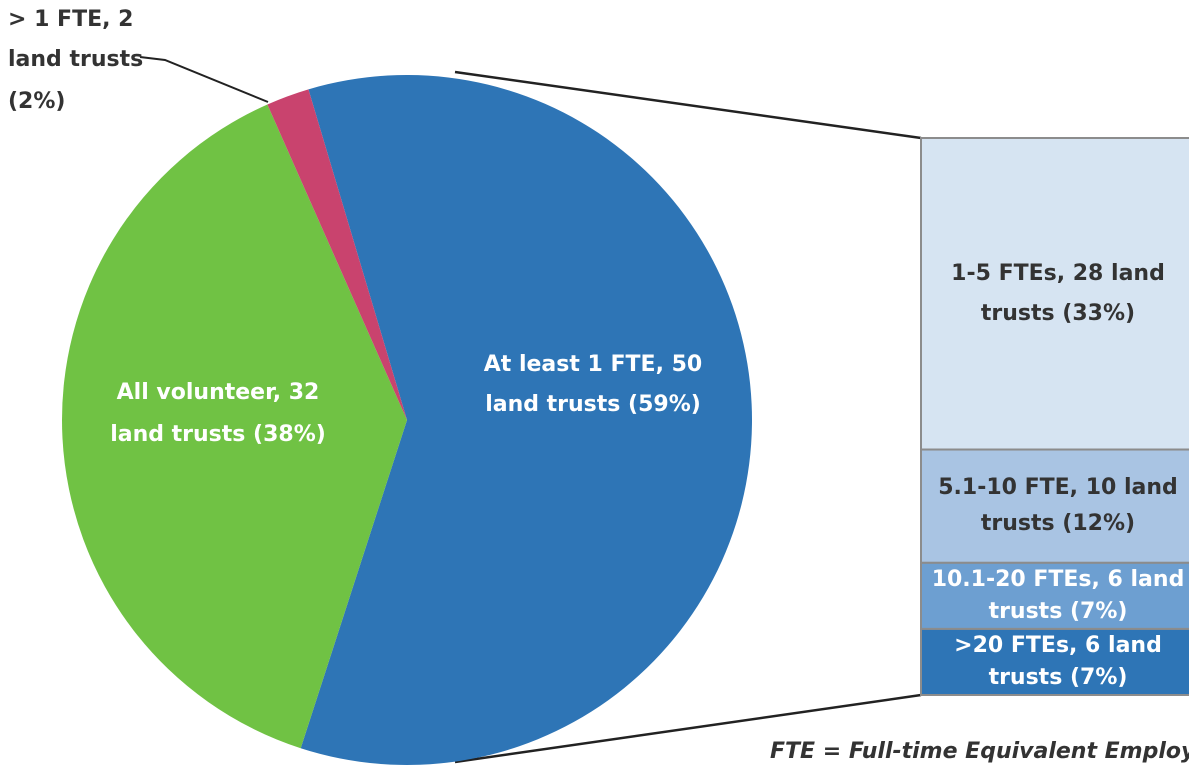  I want to click on pie-slice, so click(337, 254).